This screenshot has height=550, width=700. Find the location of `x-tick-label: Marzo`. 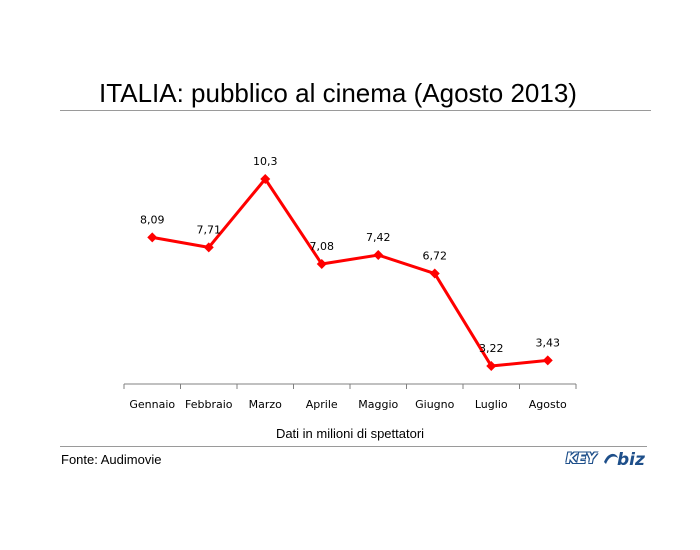

x-tick-label: Marzo is located at coordinates (266, 404).